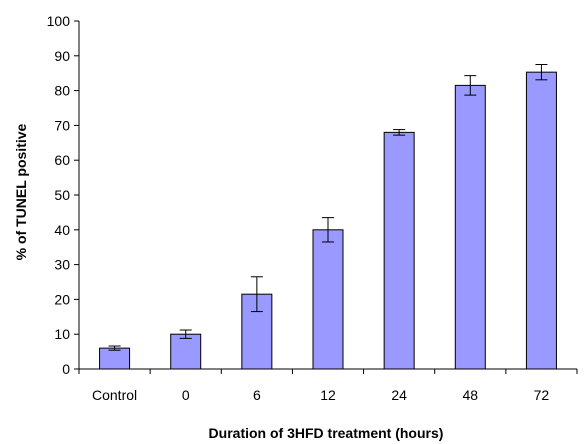 The image size is (586, 444). I want to click on x-tick-label: 48, so click(470, 395).